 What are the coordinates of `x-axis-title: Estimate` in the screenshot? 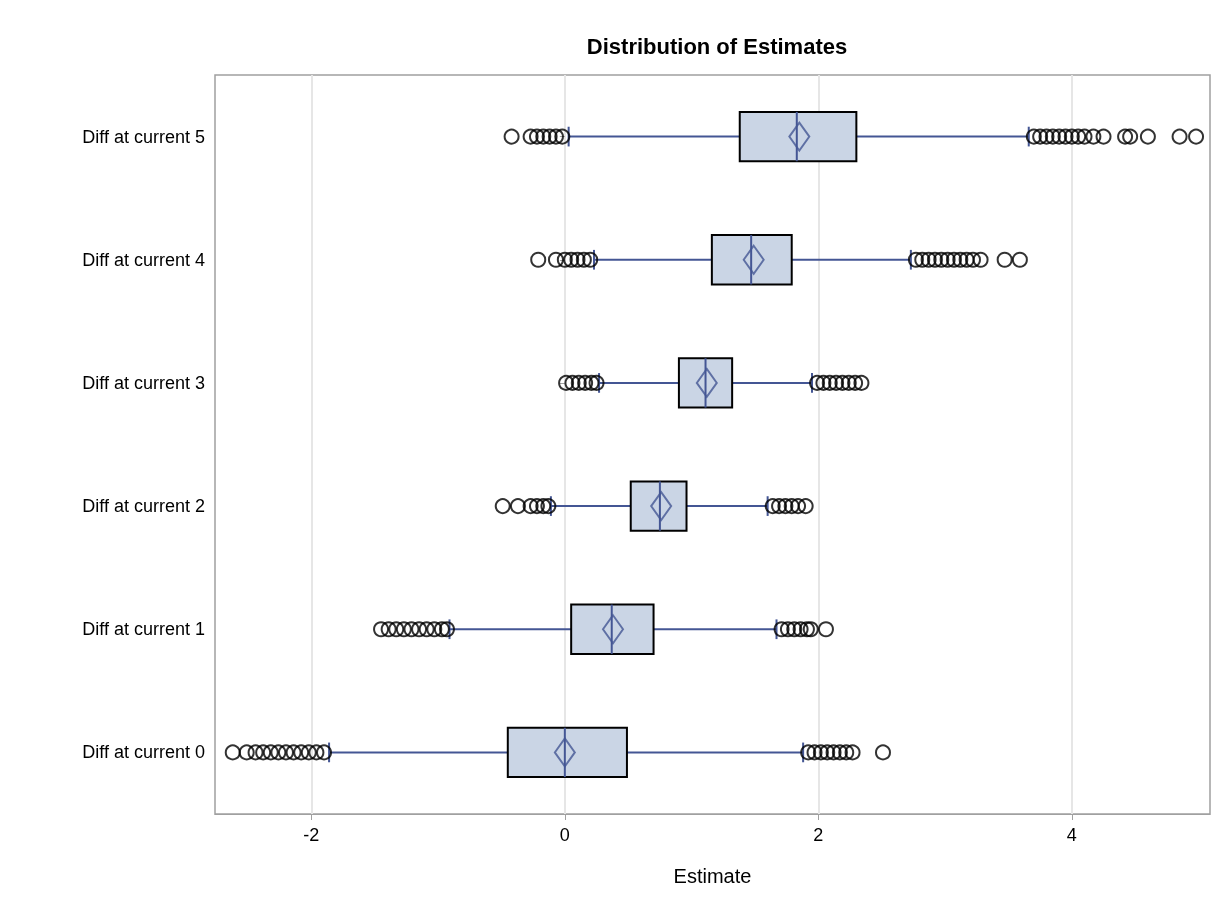 It's located at (712, 876).